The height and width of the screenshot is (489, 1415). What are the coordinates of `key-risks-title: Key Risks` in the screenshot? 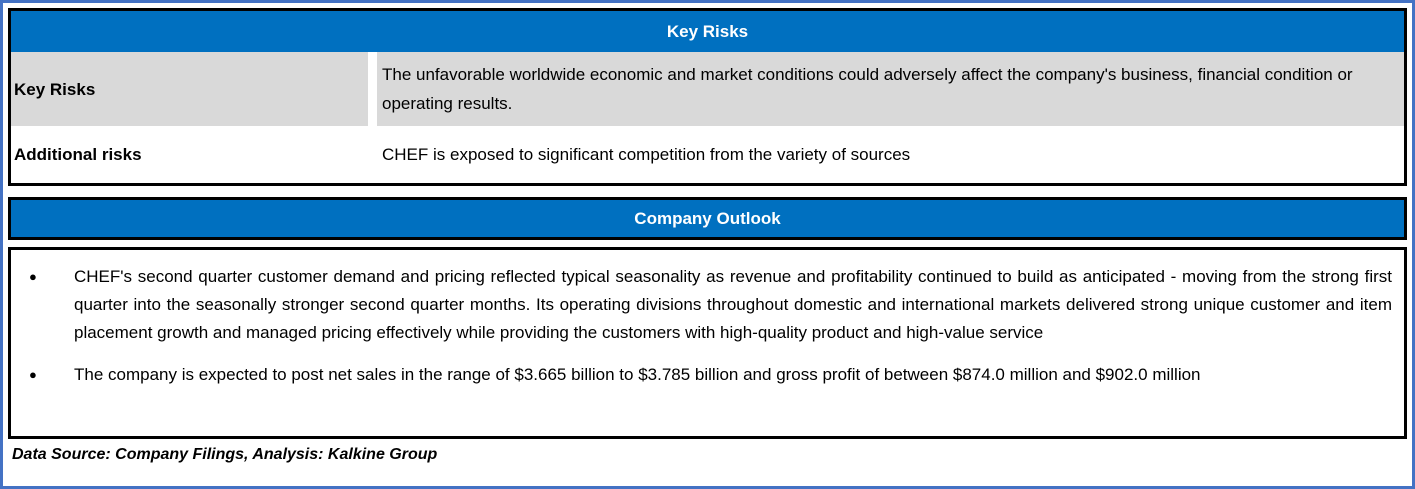 It's located at (707, 31).